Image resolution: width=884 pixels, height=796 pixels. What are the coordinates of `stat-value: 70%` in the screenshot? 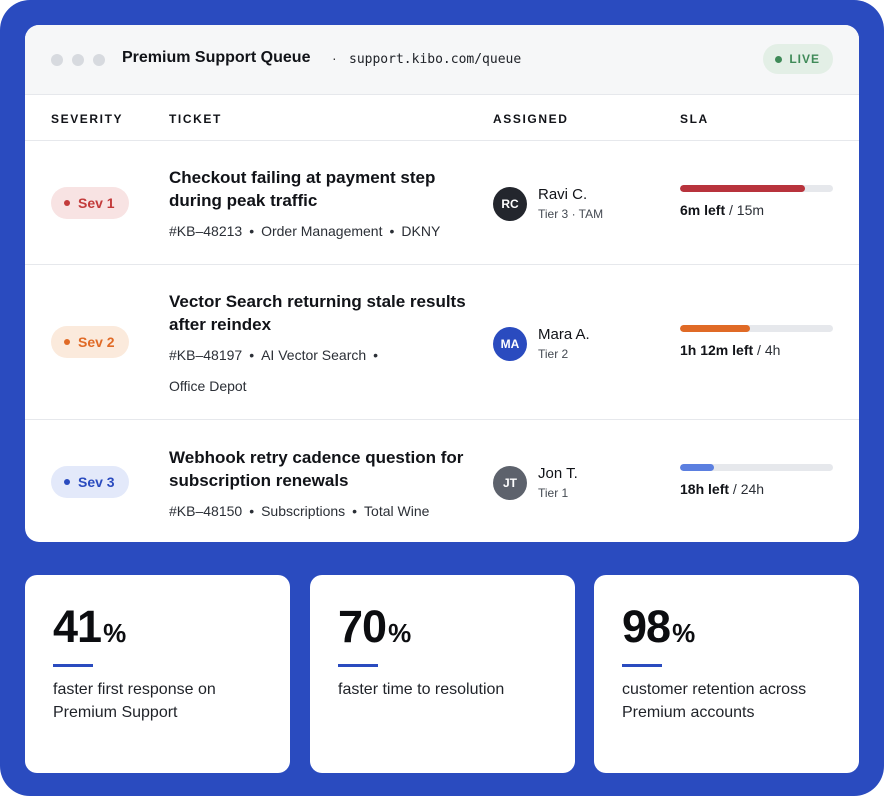 It's located at (374, 627).